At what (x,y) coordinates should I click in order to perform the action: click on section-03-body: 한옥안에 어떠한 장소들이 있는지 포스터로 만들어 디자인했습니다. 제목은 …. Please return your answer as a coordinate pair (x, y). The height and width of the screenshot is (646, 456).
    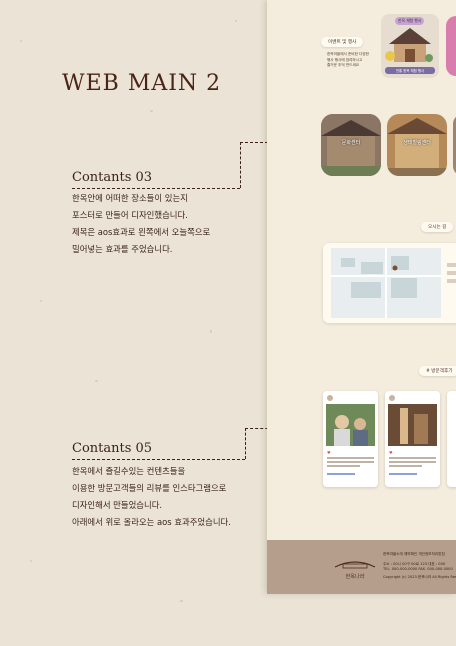
    Looking at the image, I should click on (172, 224).